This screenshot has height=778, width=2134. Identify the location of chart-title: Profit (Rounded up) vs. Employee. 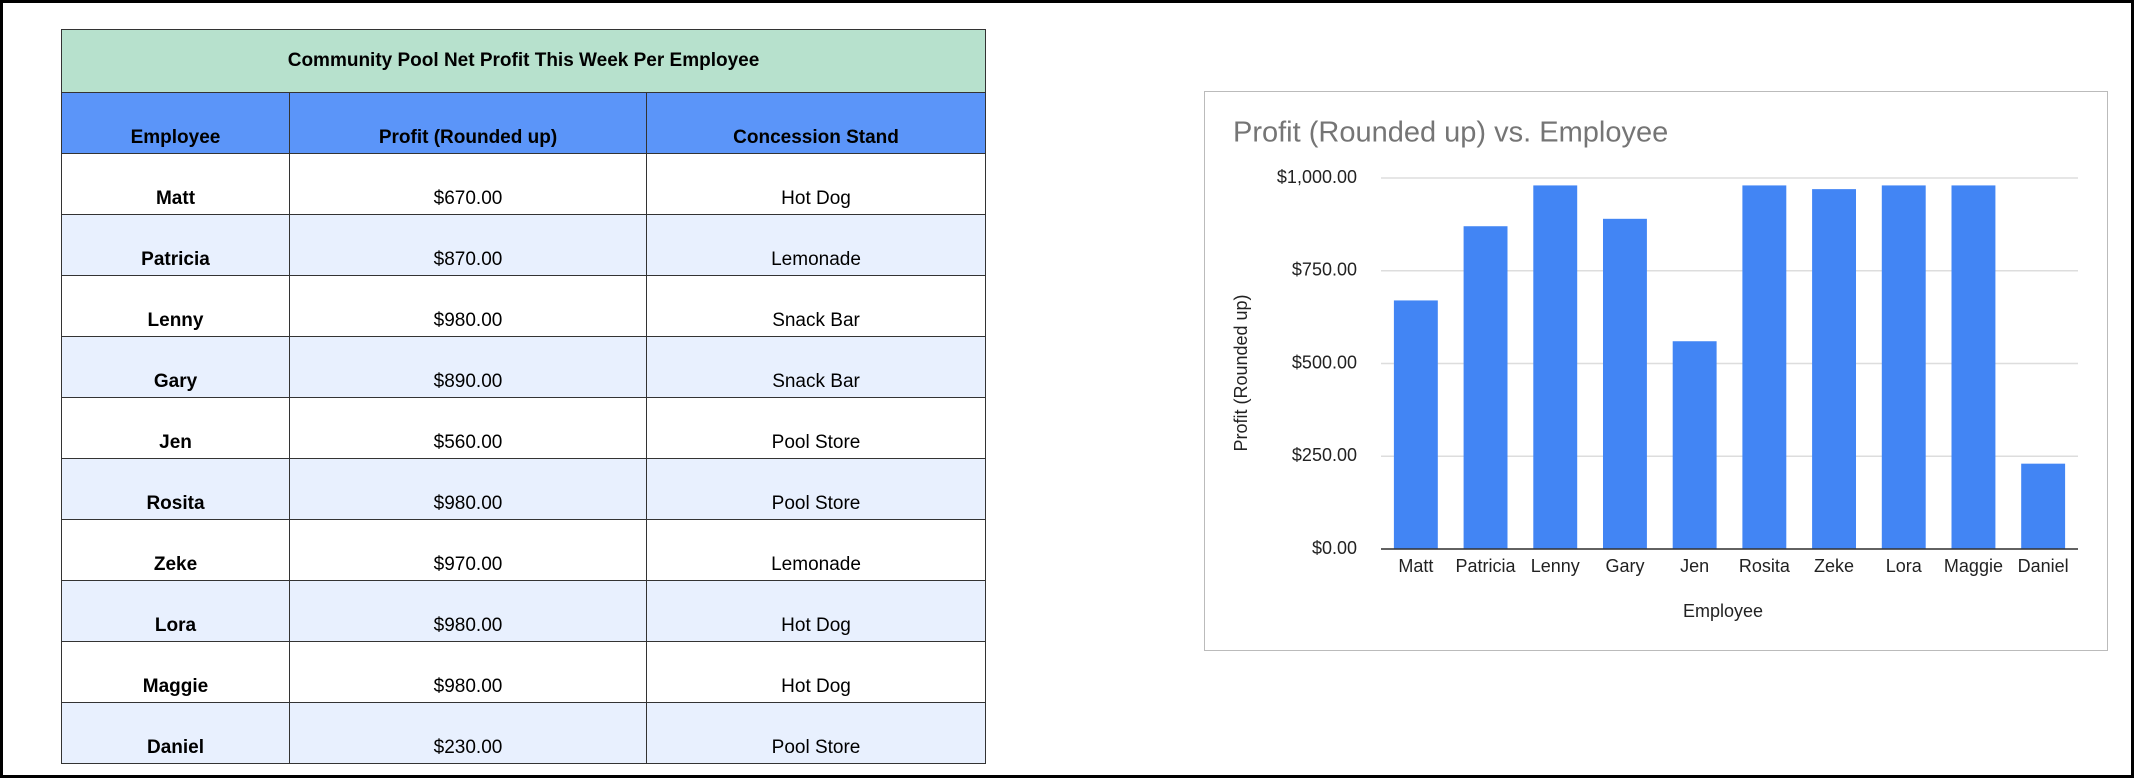
(1450, 133).